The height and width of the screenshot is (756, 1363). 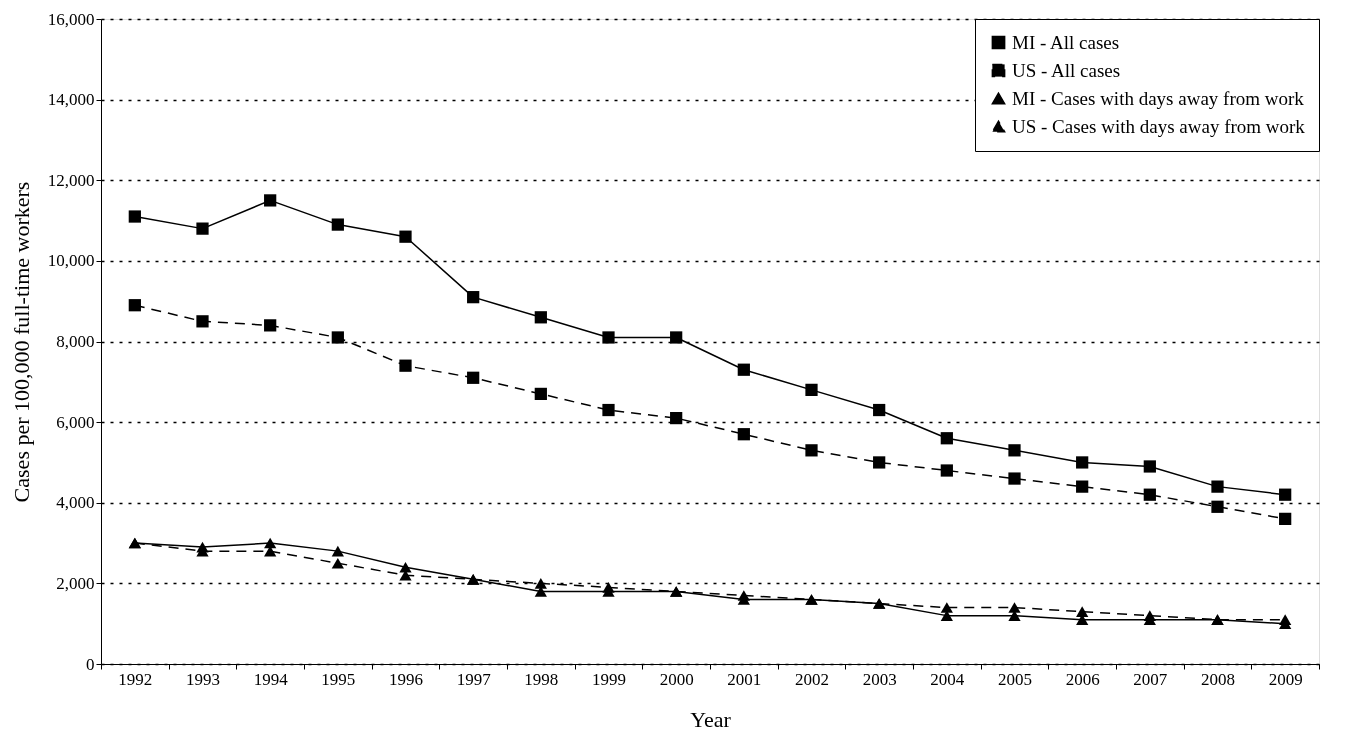 What do you see at coordinates (75, 583) in the screenshot?
I see `y-tick-label: 2,000` at bounding box center [75, 583].